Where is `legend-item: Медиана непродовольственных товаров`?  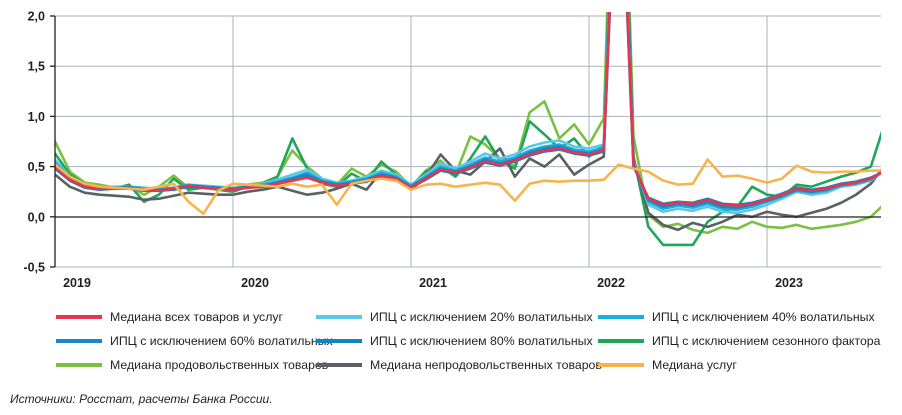
legend-item: Медиана непродовольственных товаров is located at coordinates (455, 365).